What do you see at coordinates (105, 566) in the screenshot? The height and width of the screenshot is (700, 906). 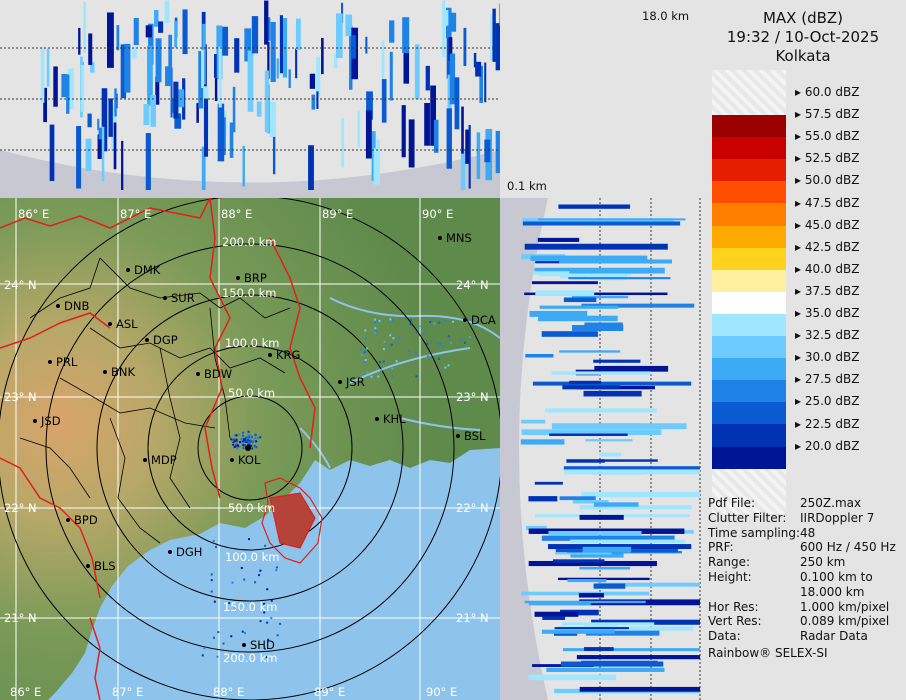 I see `station-label: BLS` at bounding box center [105, 566].